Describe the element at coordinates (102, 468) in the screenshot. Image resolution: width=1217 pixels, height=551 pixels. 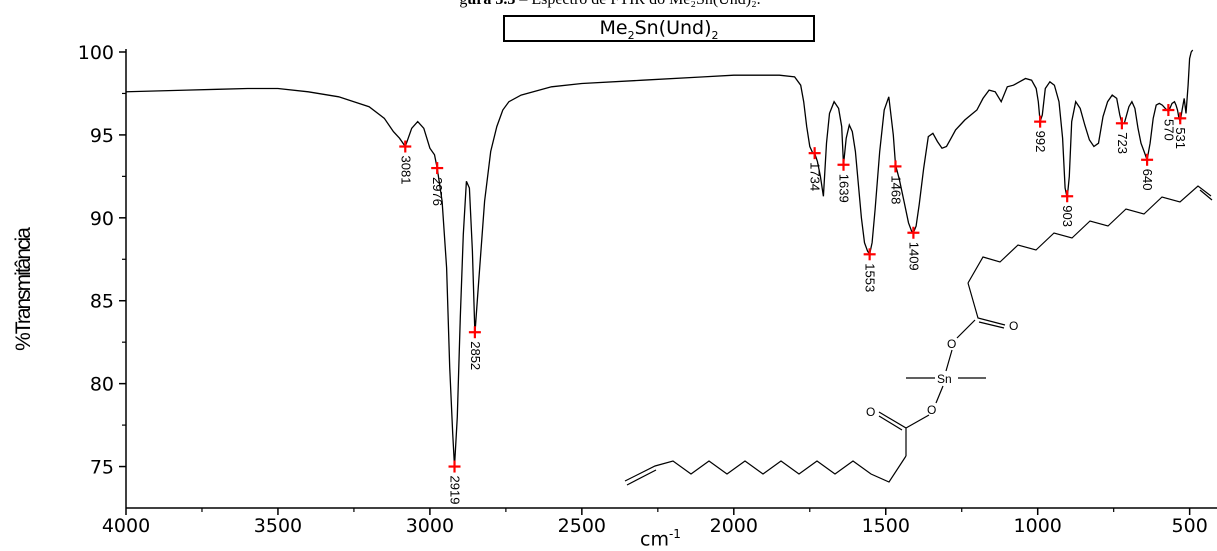
I see `y-tick-label: 75` at that location.